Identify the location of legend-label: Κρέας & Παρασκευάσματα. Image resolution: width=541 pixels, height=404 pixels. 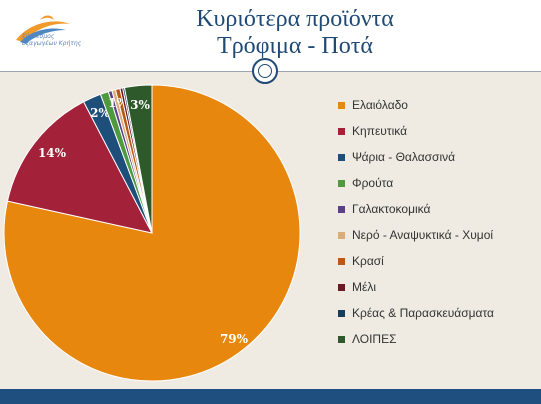
(423, 313).